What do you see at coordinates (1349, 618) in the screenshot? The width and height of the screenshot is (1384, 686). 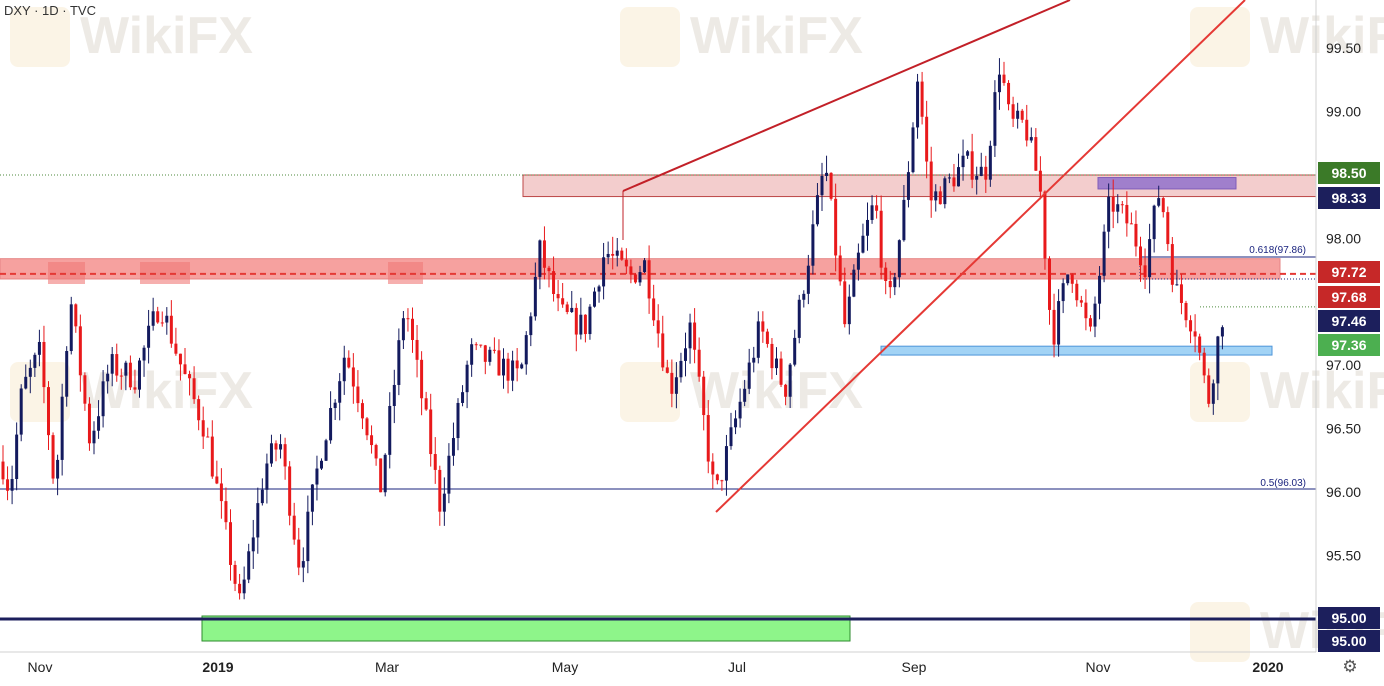 I see `price-tag: 95.00` at bounding box center [1349, 618].